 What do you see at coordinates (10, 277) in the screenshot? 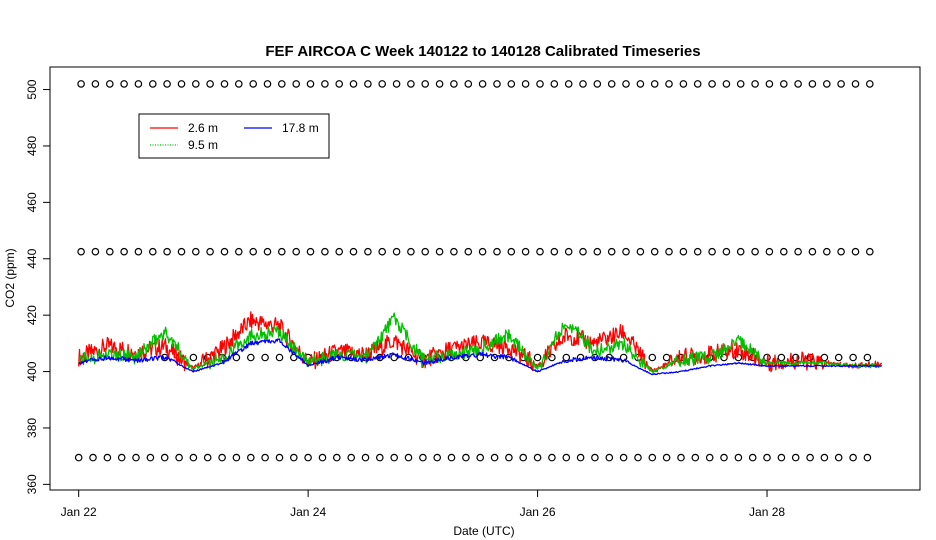
I see `y-axis-title: CO2 (ppm)` at bounding box center [10, 277].